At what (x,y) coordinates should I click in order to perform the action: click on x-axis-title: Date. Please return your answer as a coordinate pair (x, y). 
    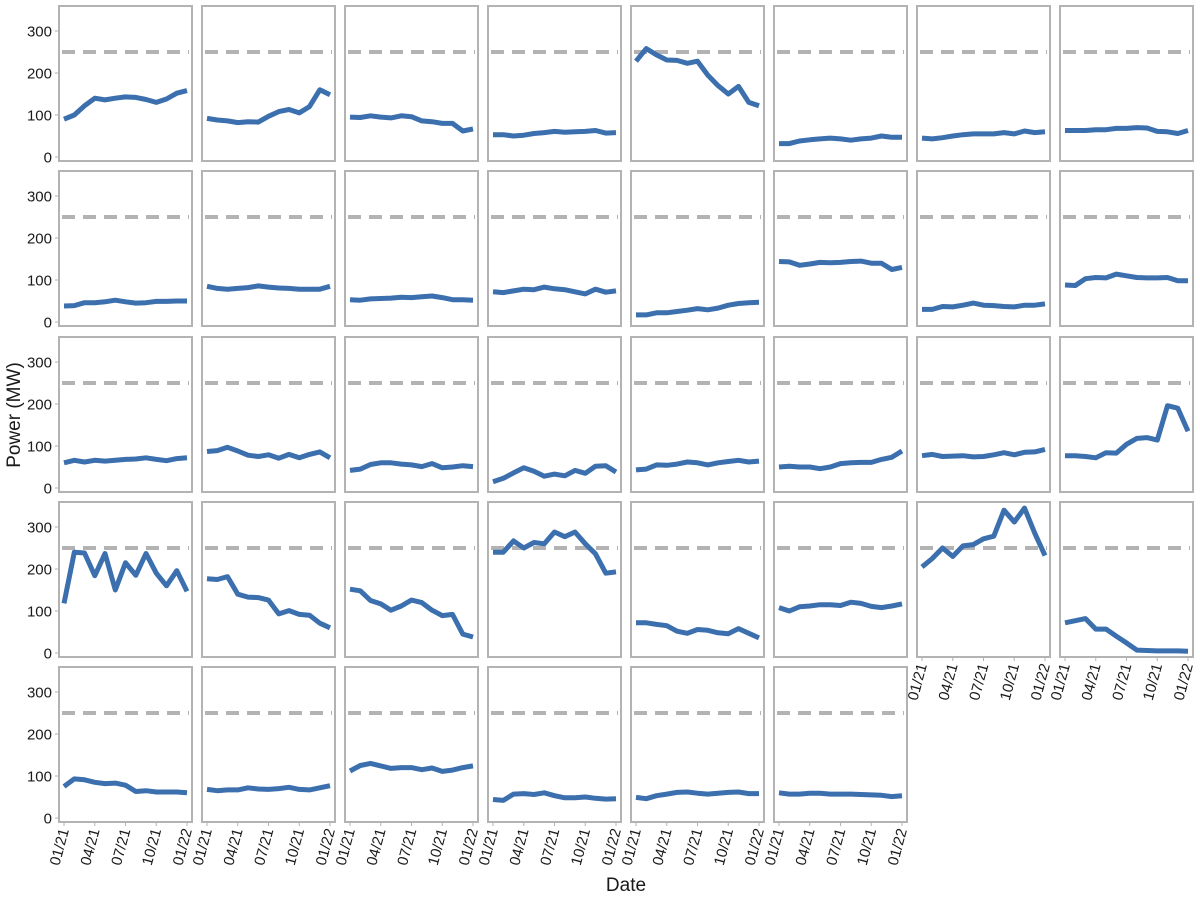
    Looking at the image, I should click on (626, 885).